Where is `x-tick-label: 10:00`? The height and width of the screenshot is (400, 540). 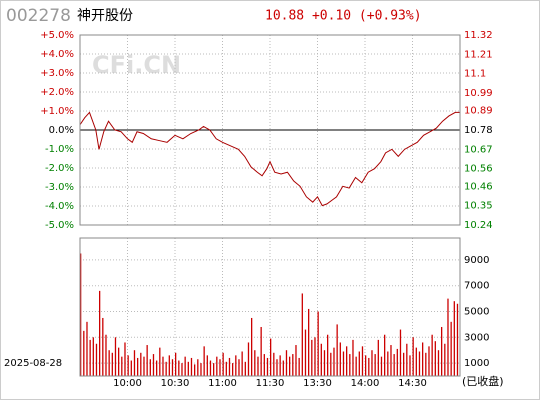 x-tick-label: 10:00 is located at coordinates (127, 383).